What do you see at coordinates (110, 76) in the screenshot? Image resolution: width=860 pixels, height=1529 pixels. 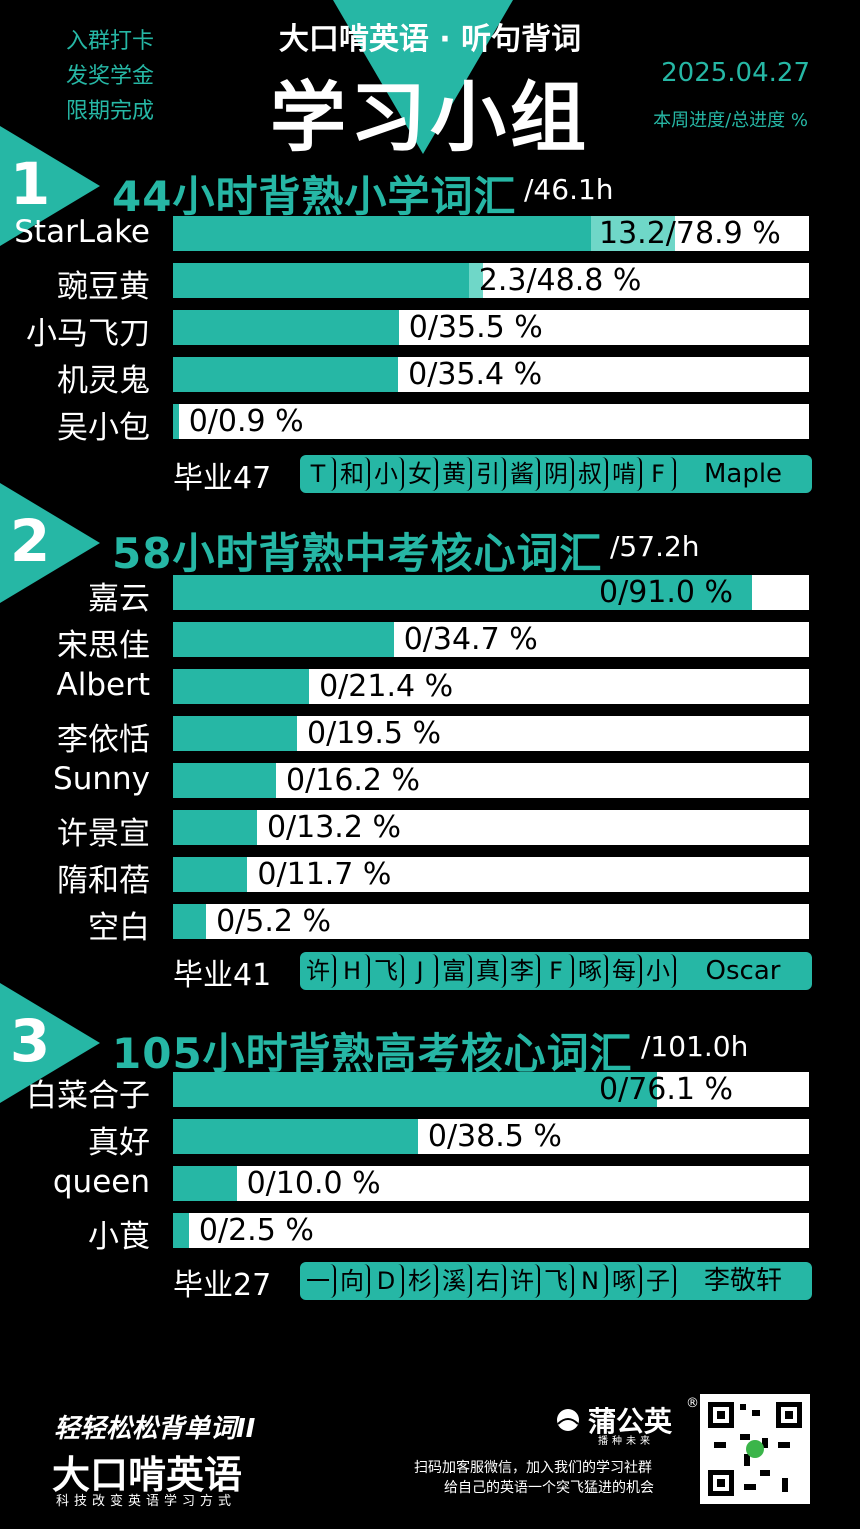 I see `side-note-line: 发奖学金` at bounding box center [110, 76].